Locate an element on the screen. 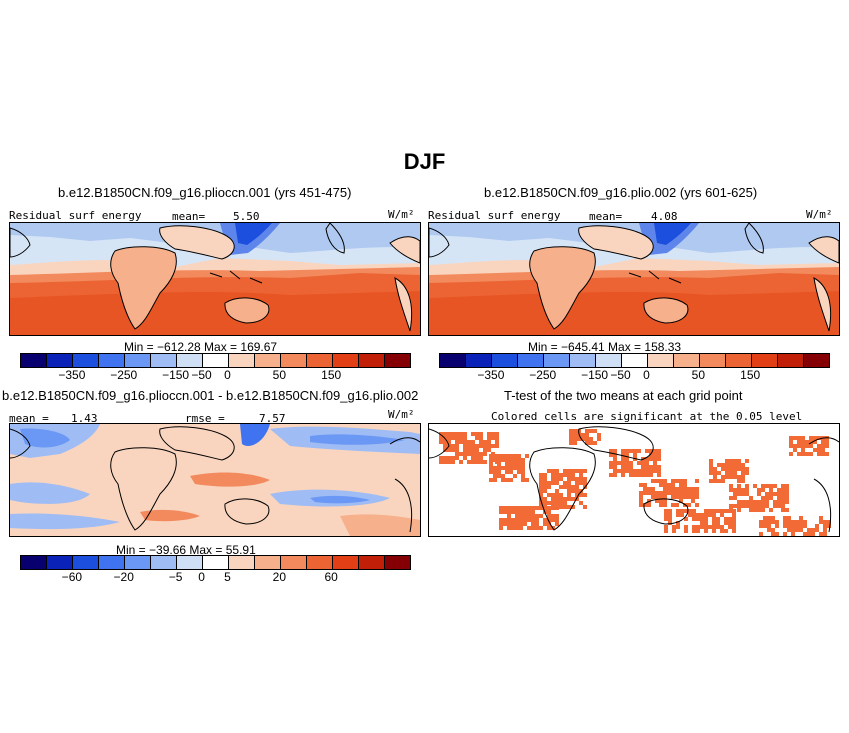  panel2-field-label: Residual surf energy is located at coordinates (494, 215).